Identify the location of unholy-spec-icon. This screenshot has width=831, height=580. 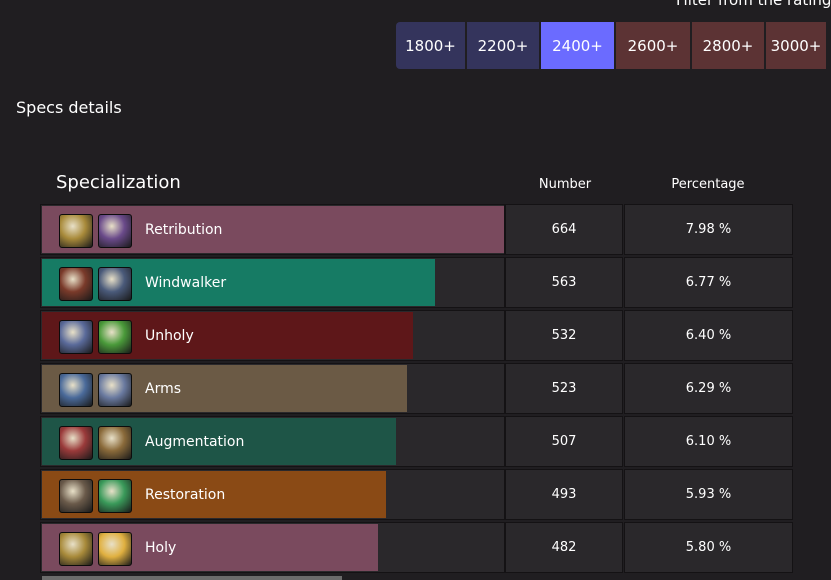
(115, 337).